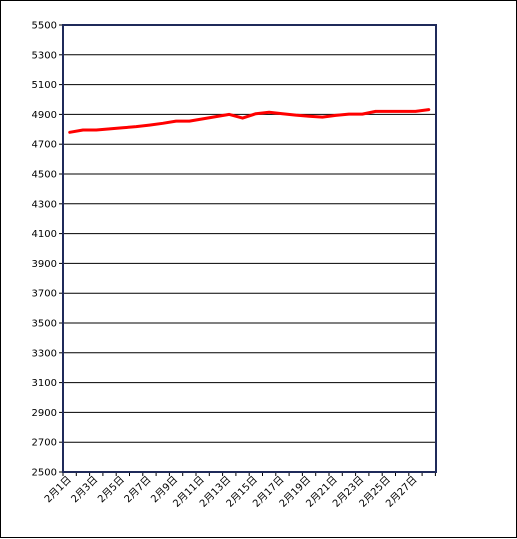 The image size is (517, 539). I want to click on y-tick-label: 5100, so click(44, 85).